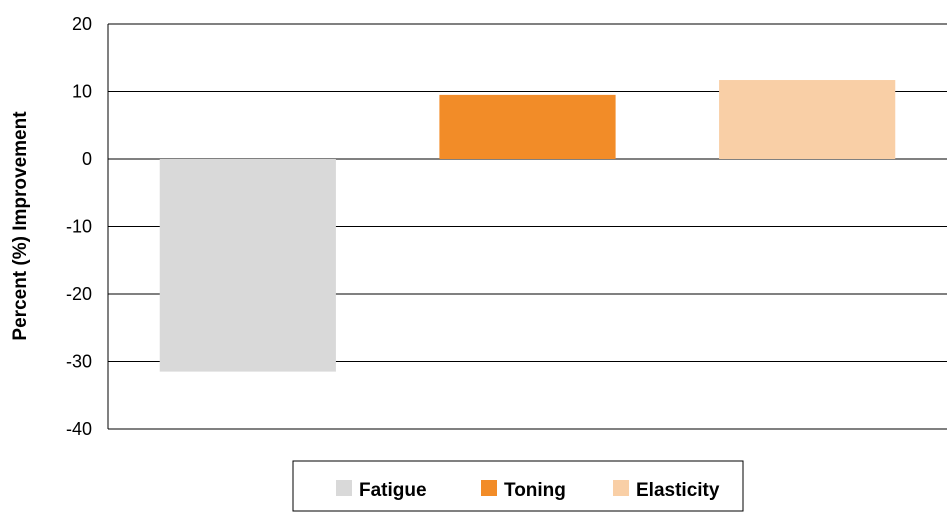  I want to click on bar-toning, so click(527, 126).